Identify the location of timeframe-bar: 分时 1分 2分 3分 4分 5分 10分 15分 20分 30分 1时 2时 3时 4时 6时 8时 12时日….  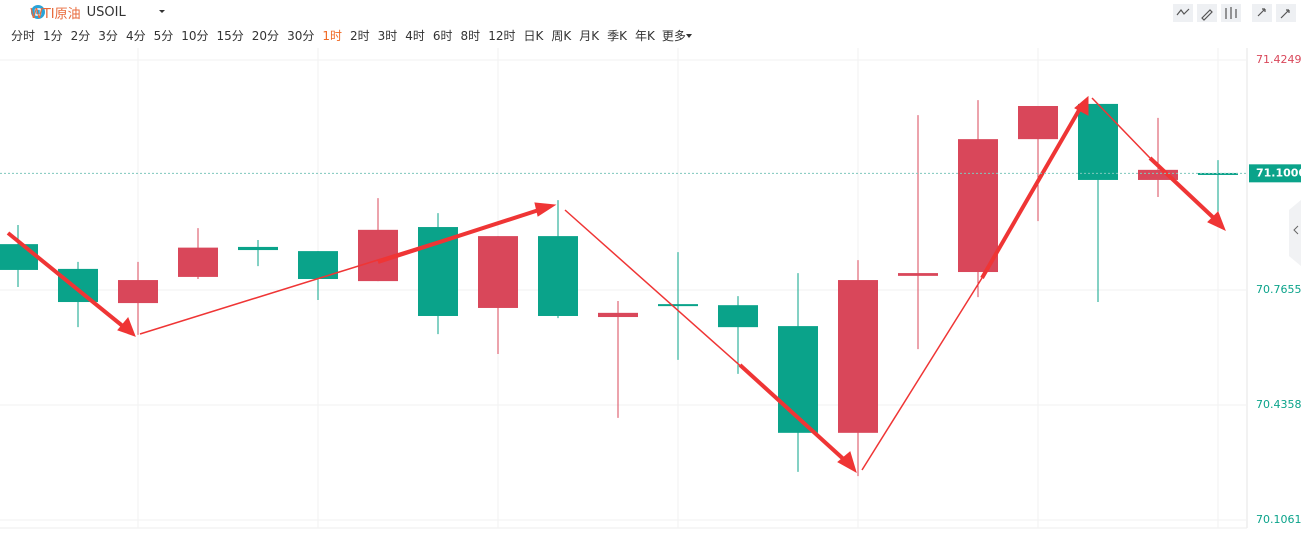
(351, 35).